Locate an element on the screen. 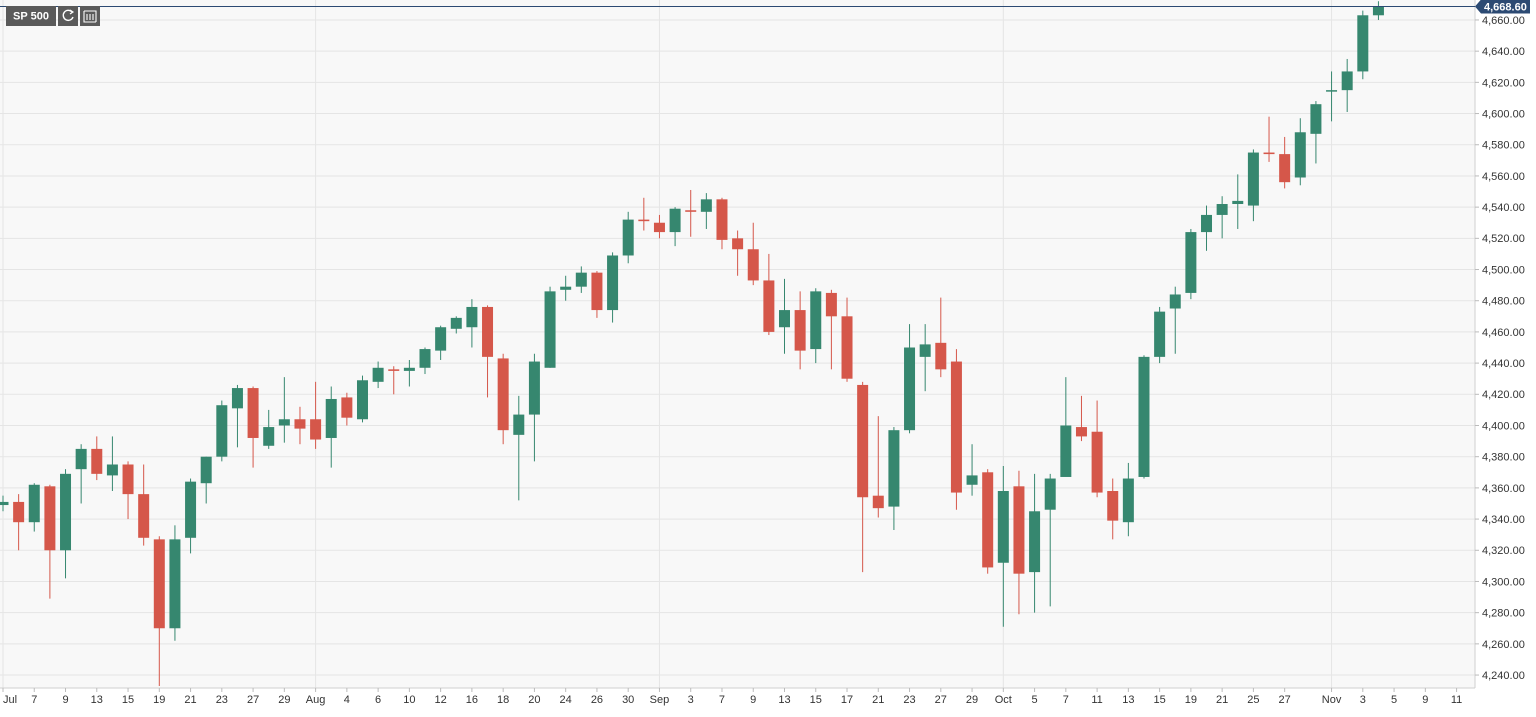 This screenshot has height=717, width=1536. y-tick-label: 4,380.00 is located at coordinates (1503, 458).